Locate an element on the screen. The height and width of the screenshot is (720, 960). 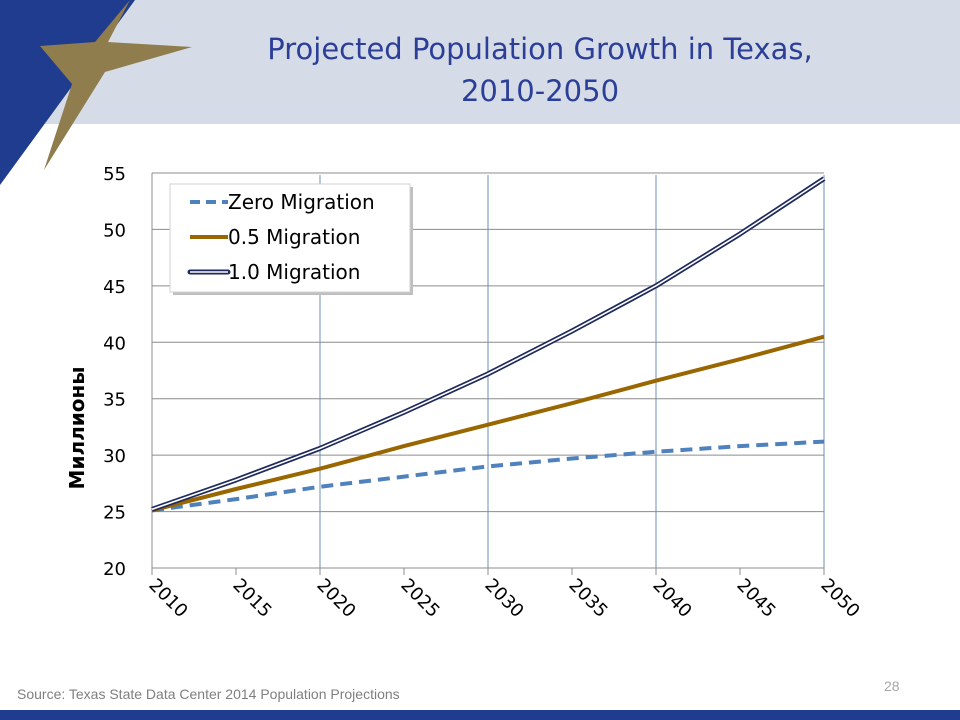
legend-label: 1.0 Migration is located at coordinates (294, 272).